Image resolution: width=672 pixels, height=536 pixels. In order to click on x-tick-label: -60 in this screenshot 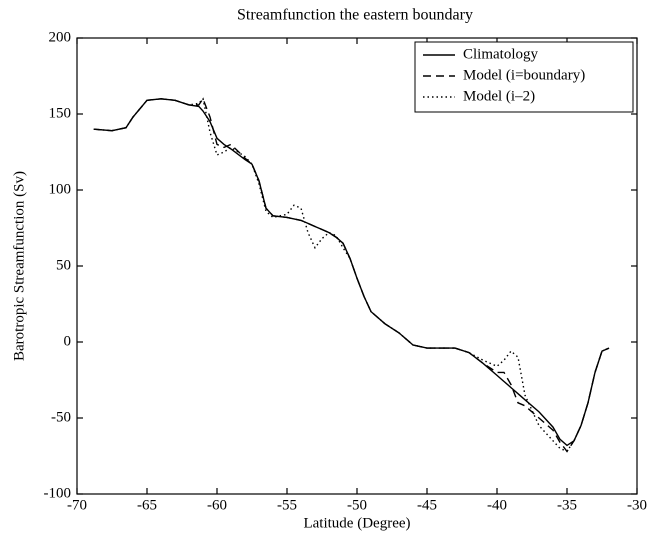, I will do `click(217, 505)`.